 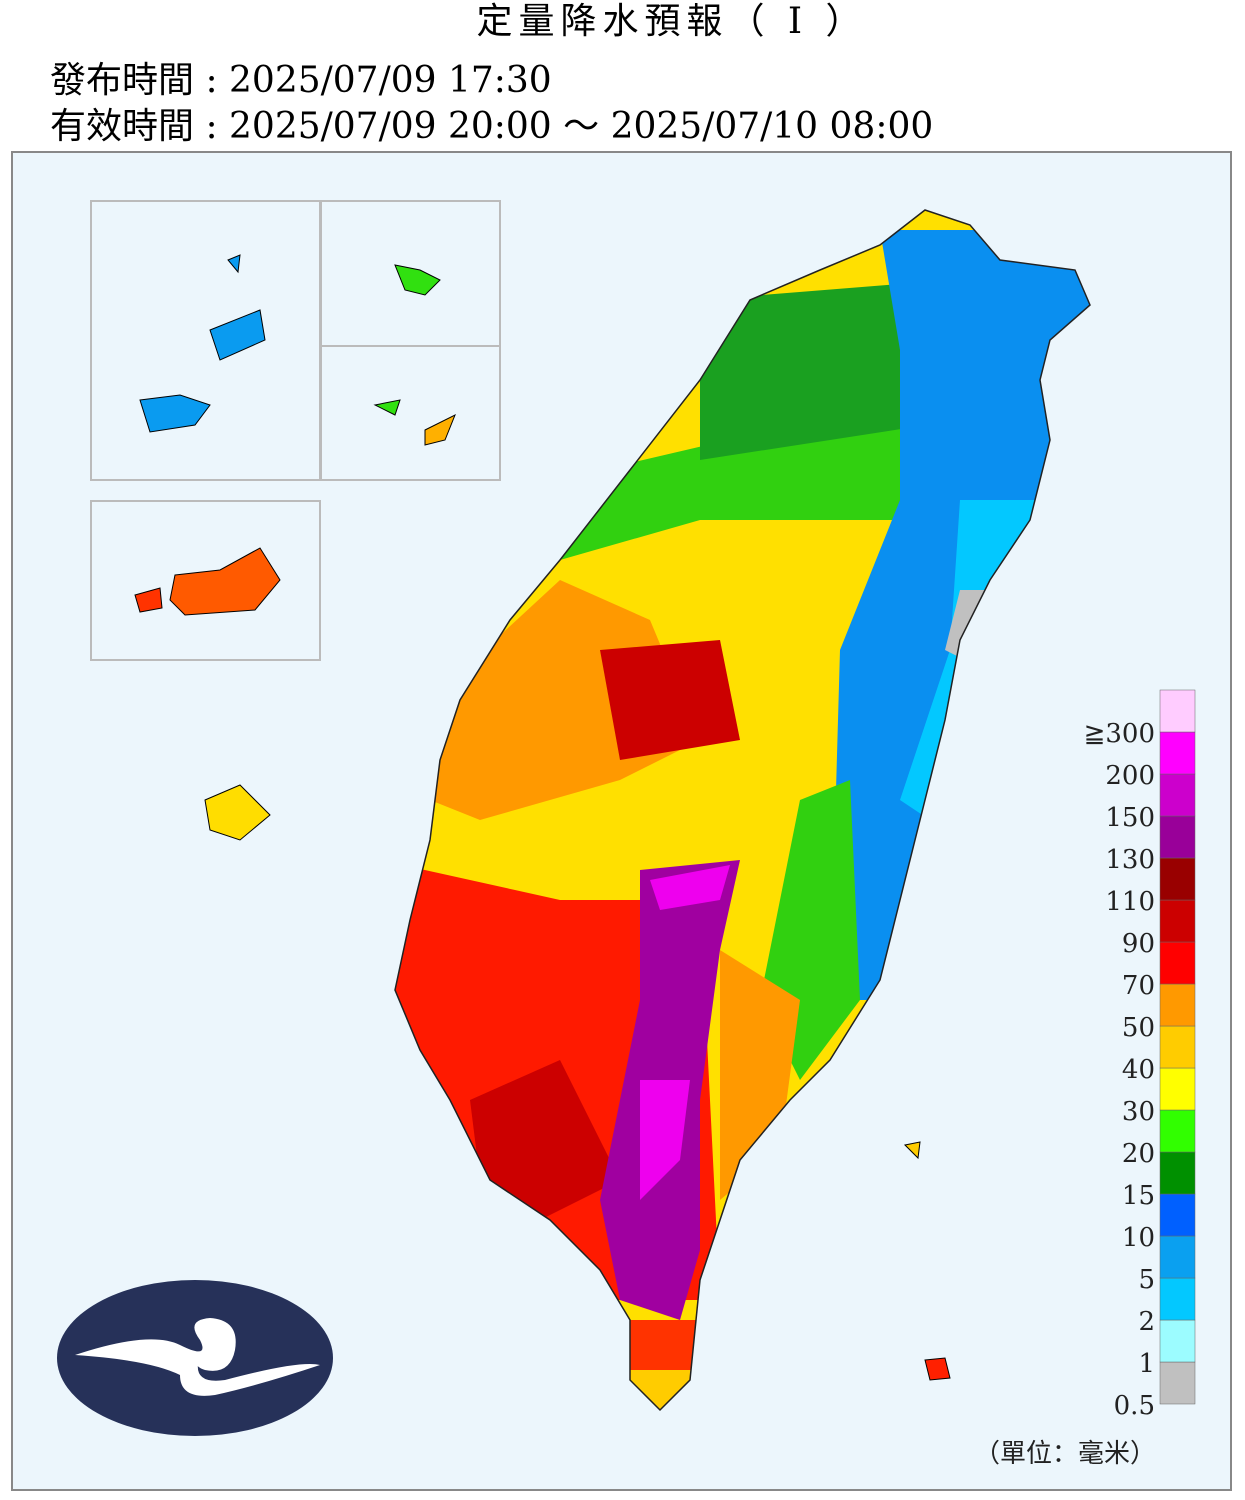 I want to click on issued-time: 發布時間 : 2025/07/09 17:30, so click(x=301, y=80).